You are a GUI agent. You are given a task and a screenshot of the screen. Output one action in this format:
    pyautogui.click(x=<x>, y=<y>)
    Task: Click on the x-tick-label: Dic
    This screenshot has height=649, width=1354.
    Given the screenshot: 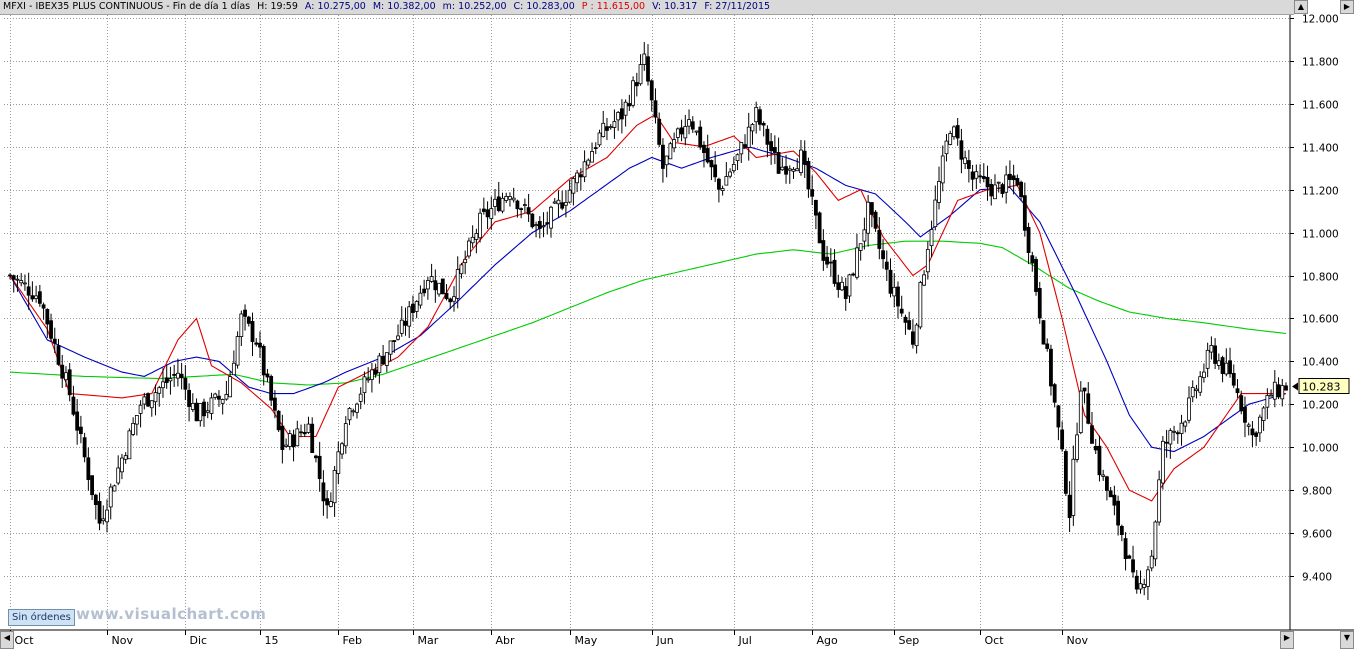 What is the action you would take?
    pyautogui.click(x=199, y=640)
    